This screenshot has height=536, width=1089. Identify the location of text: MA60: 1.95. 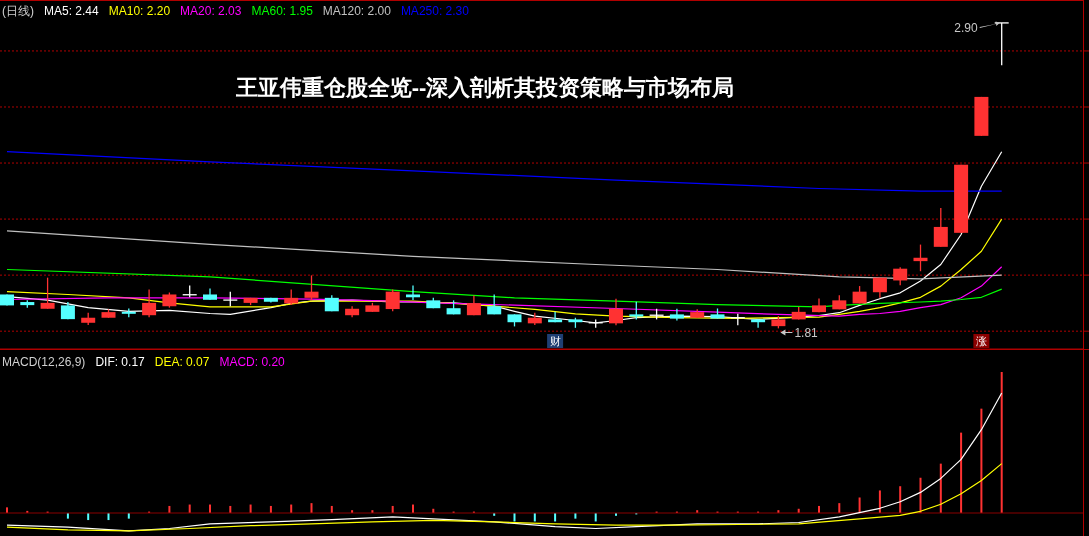
(282, 11).